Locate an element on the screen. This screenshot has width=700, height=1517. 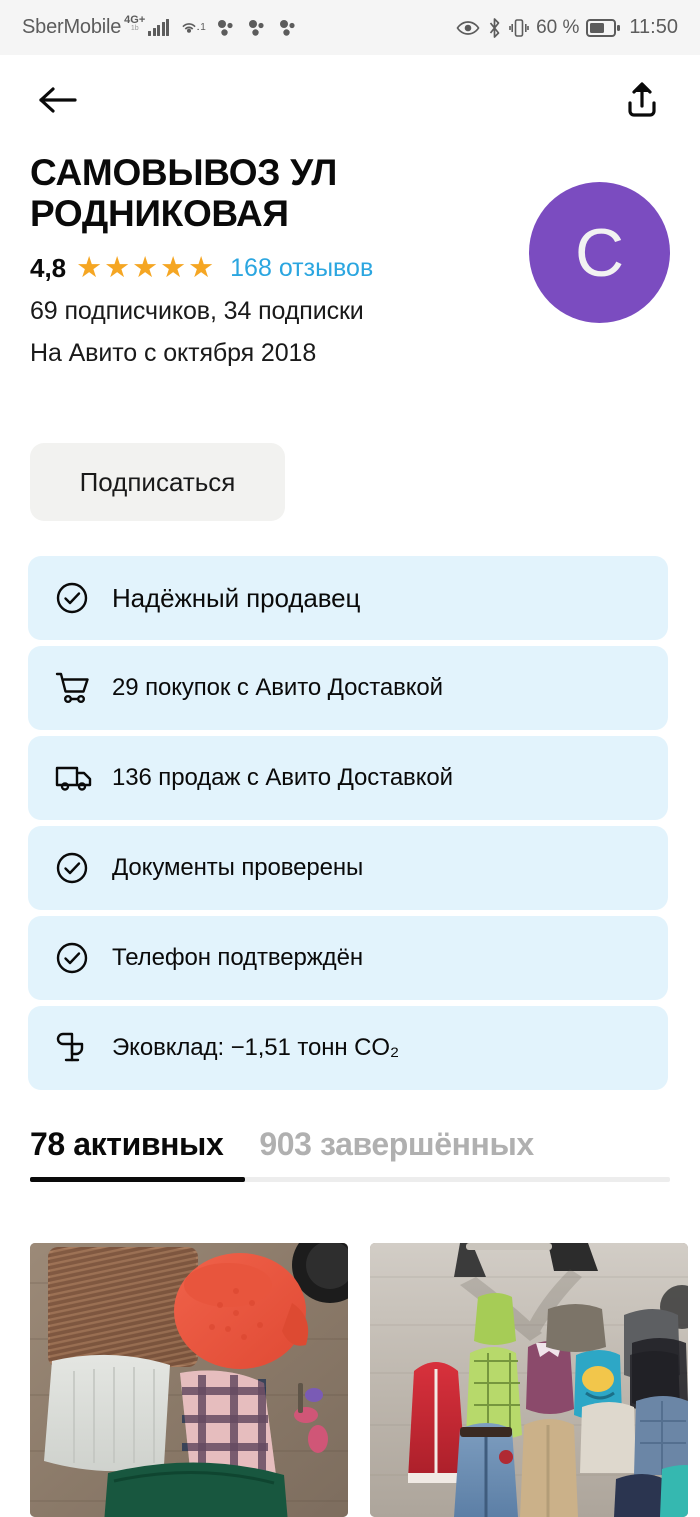
rating-stars: ★ ★ ★ ★ ★ is located at coordinates (145, 267).